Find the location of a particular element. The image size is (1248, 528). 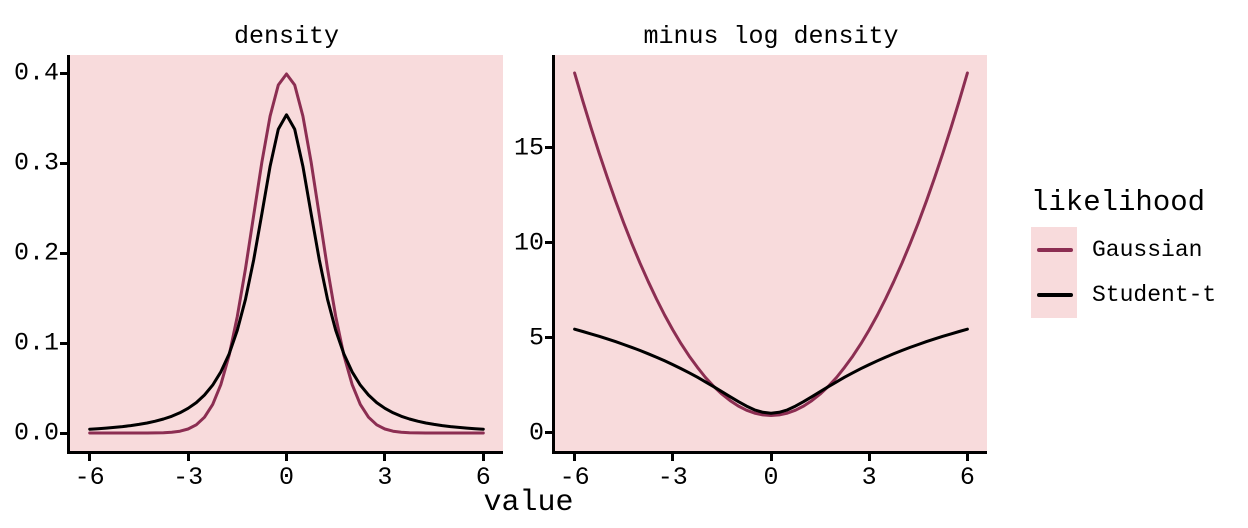

legend-key-line-student-t is located at coordinates (1055, 295).